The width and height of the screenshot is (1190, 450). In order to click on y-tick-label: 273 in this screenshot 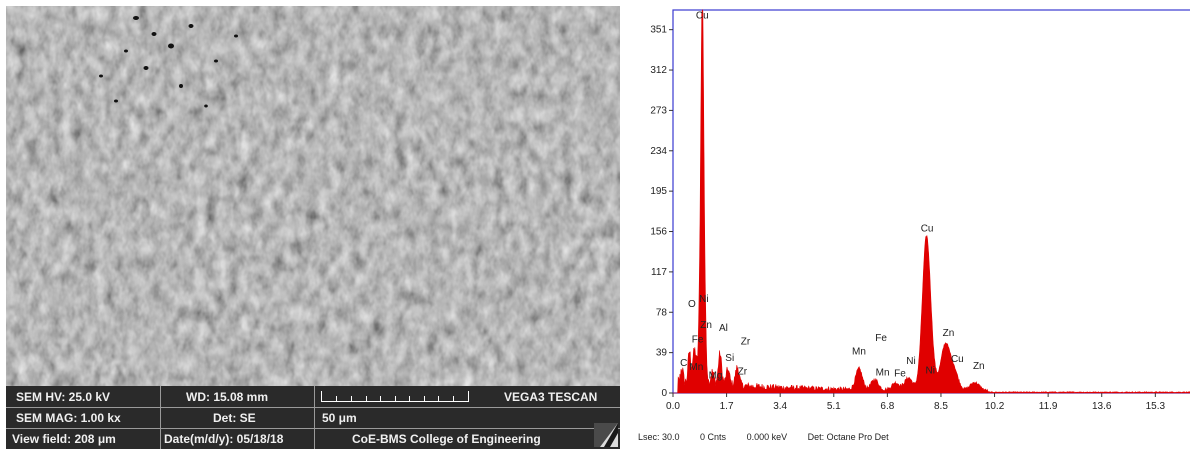, I will do `click(658, 110)`.